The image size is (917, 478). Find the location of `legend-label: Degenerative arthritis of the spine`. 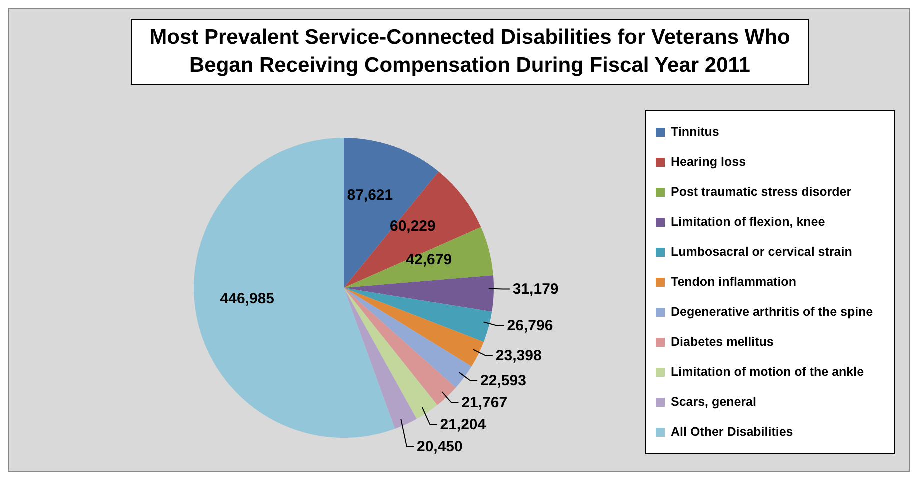

legend-label: Degenerative arthritis of the spine is located at coordinates (772, 312).